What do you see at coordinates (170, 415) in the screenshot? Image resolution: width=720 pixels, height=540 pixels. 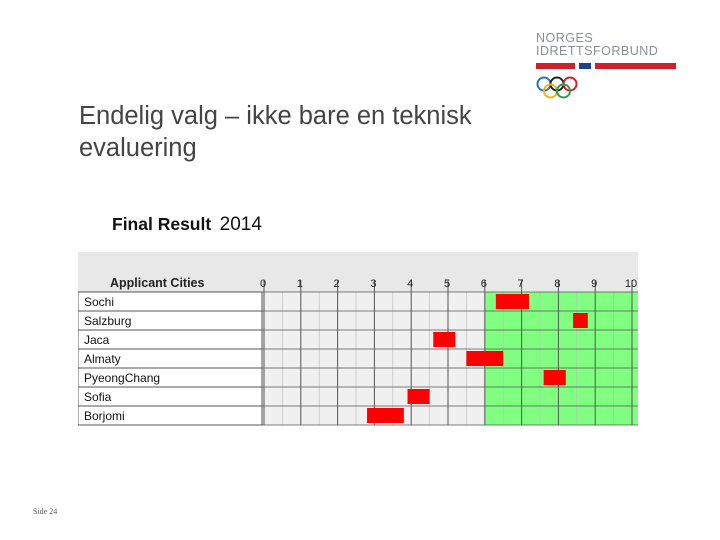 I see `city-label-cell` at bounding box center [170, 415].